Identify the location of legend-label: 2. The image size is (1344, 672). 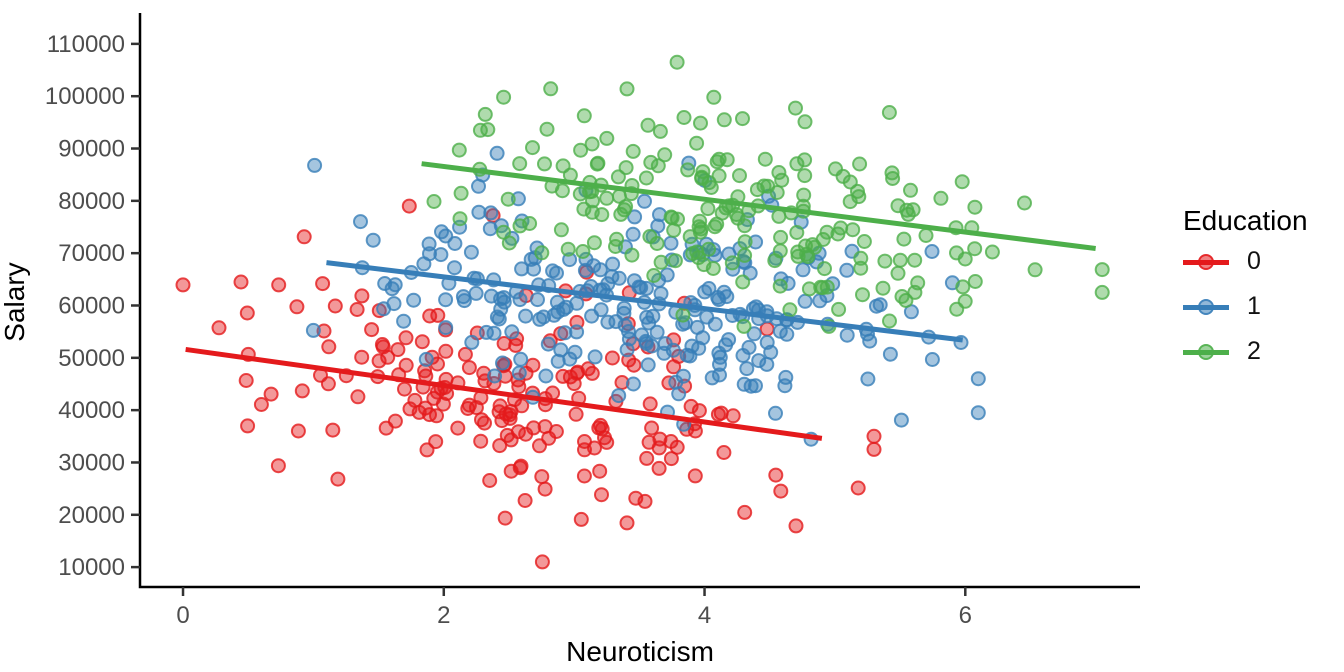
(1254, 351).